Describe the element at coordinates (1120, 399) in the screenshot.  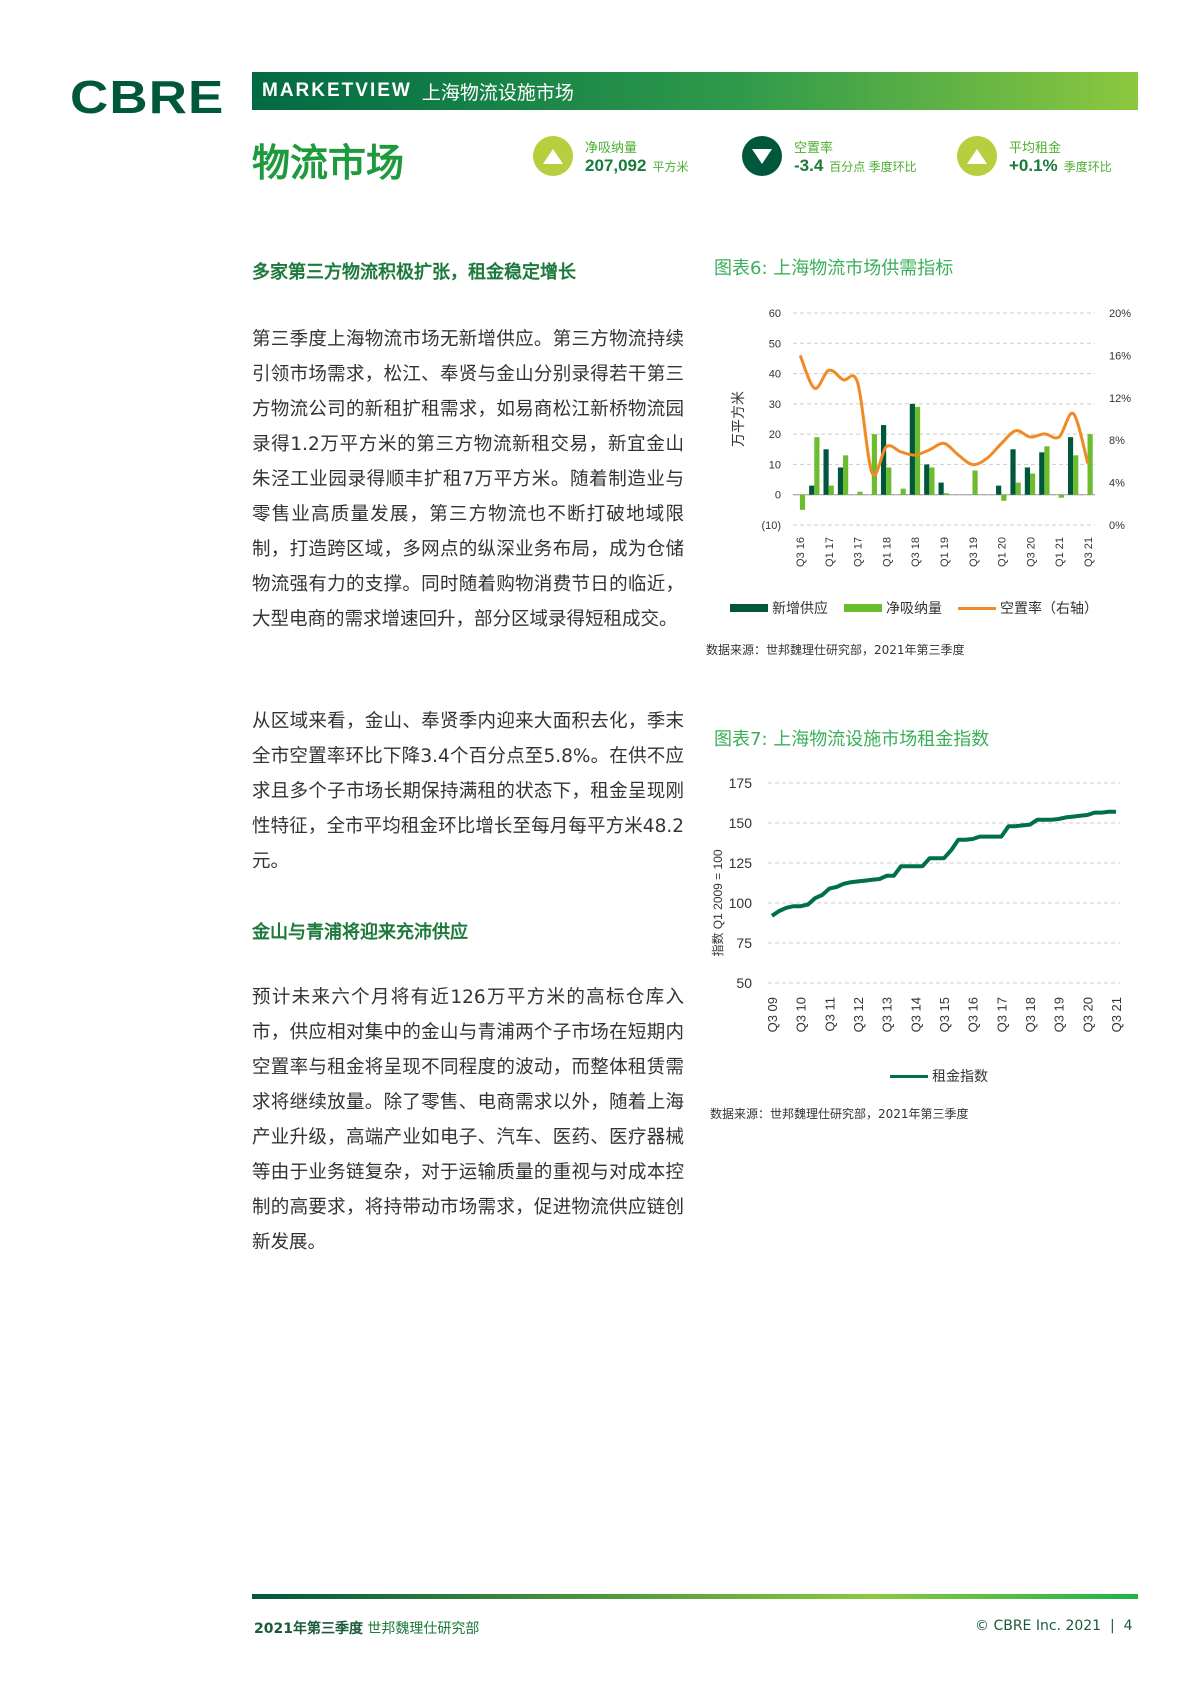
I see `y2-tick-label: 12%` at that location.